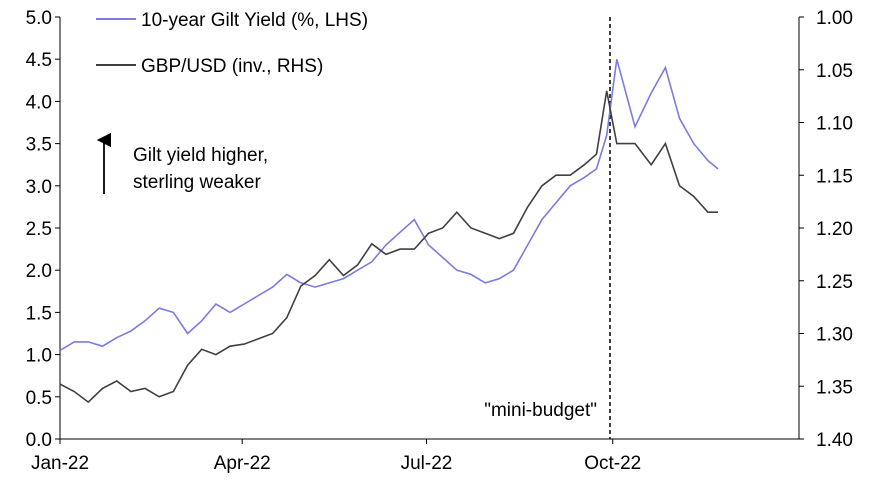 This screenshot has width=873, height=482. I want to click on y-right-tick-label: 1.20, so click(834, 229).